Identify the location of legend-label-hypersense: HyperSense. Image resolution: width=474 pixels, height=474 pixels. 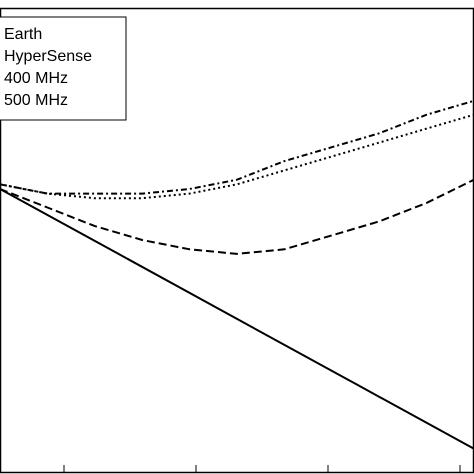
(48, 56).